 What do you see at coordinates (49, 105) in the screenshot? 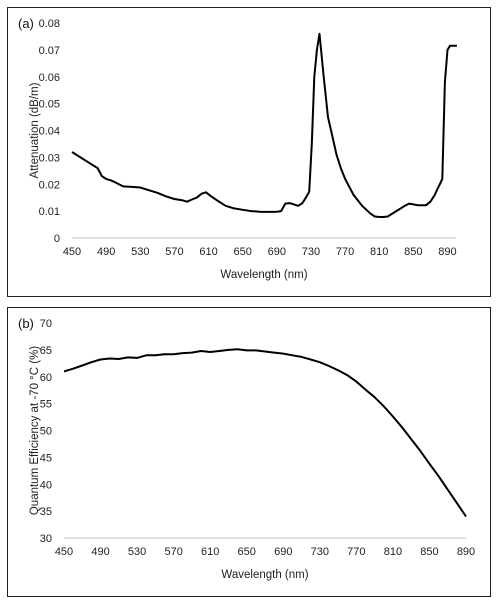
I see `y-tick-label: 0.05` at bounding box center [49, 105].